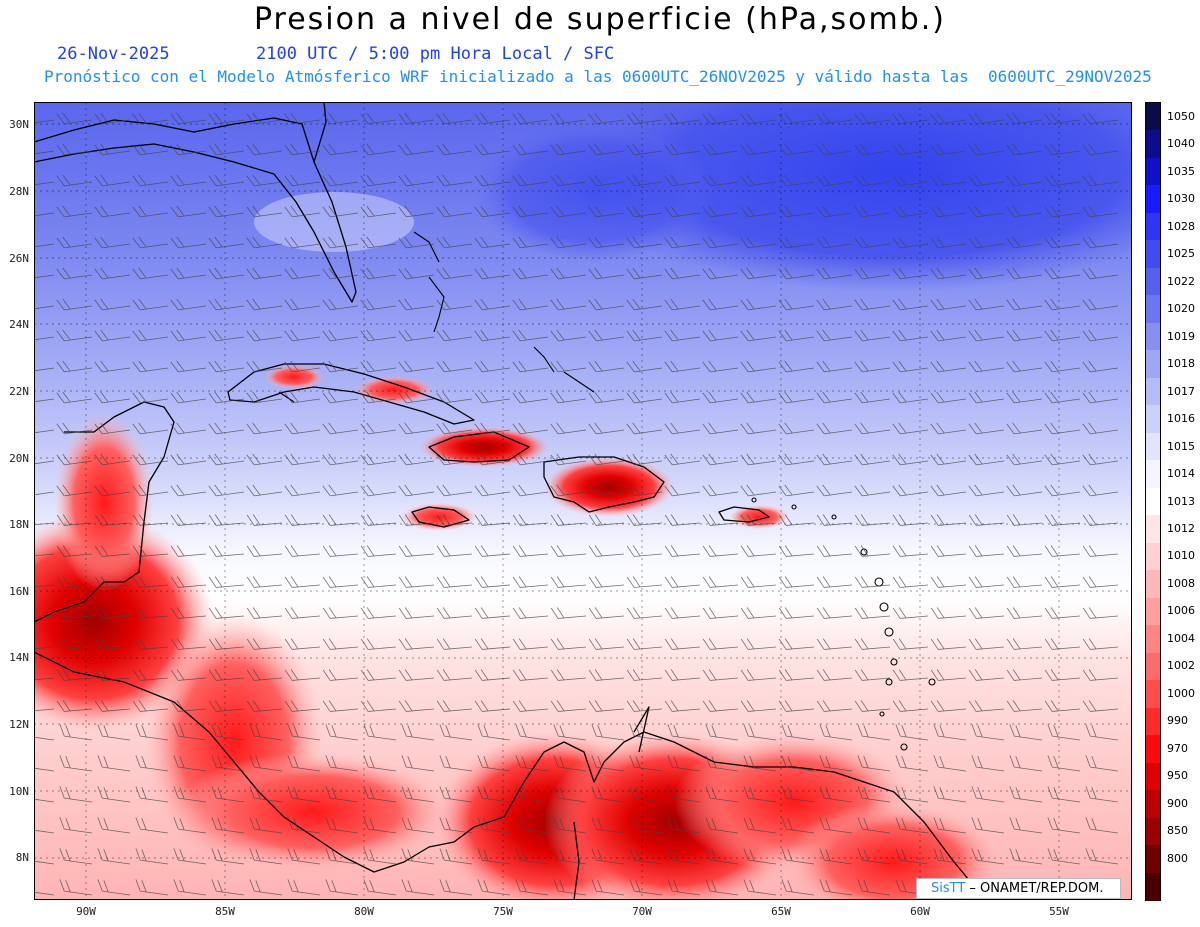 Image resolution: width=1200 pixels, height=927 pixels. What do you see at coordinates (22, 857) in the screenshot?
I see `lat-label: 8N` at bounding box center [22, 857].